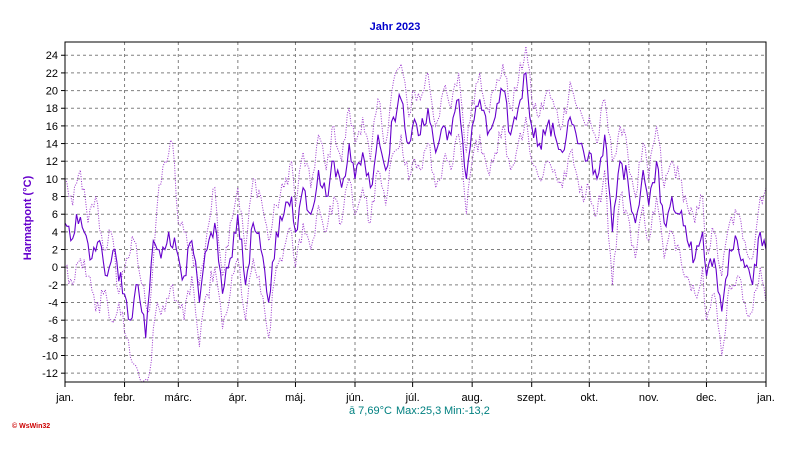 This screenshot has width=790, height=449. What do you see at coordinates (706, 398) in the screenshot?
I see `x-tick-label: dec.` at bounding box center [706, 398].